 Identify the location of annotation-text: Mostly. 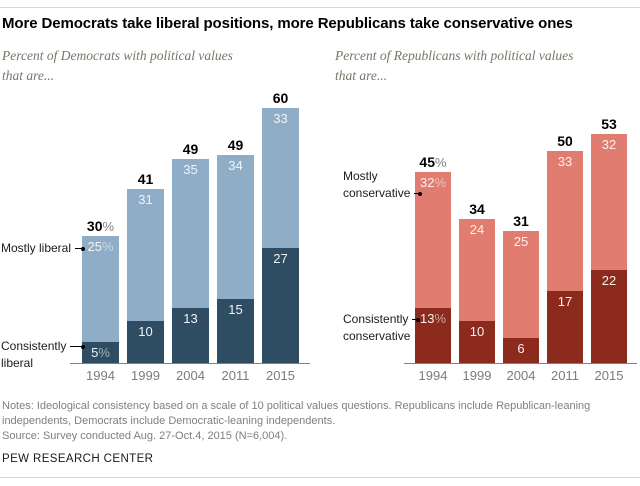
(360, 176).